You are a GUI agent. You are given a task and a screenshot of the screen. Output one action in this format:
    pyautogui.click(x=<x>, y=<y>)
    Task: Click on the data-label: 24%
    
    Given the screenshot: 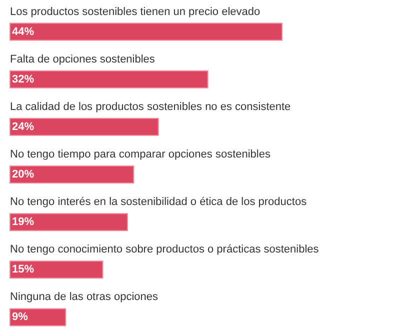 What is the action you would take?
    pyautogui.click(x=23, y=126)
    